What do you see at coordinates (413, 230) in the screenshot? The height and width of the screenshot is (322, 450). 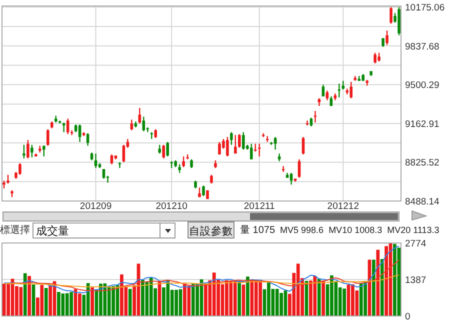 I see `text: MV20 1113.3` at bounding box center [413, 230].